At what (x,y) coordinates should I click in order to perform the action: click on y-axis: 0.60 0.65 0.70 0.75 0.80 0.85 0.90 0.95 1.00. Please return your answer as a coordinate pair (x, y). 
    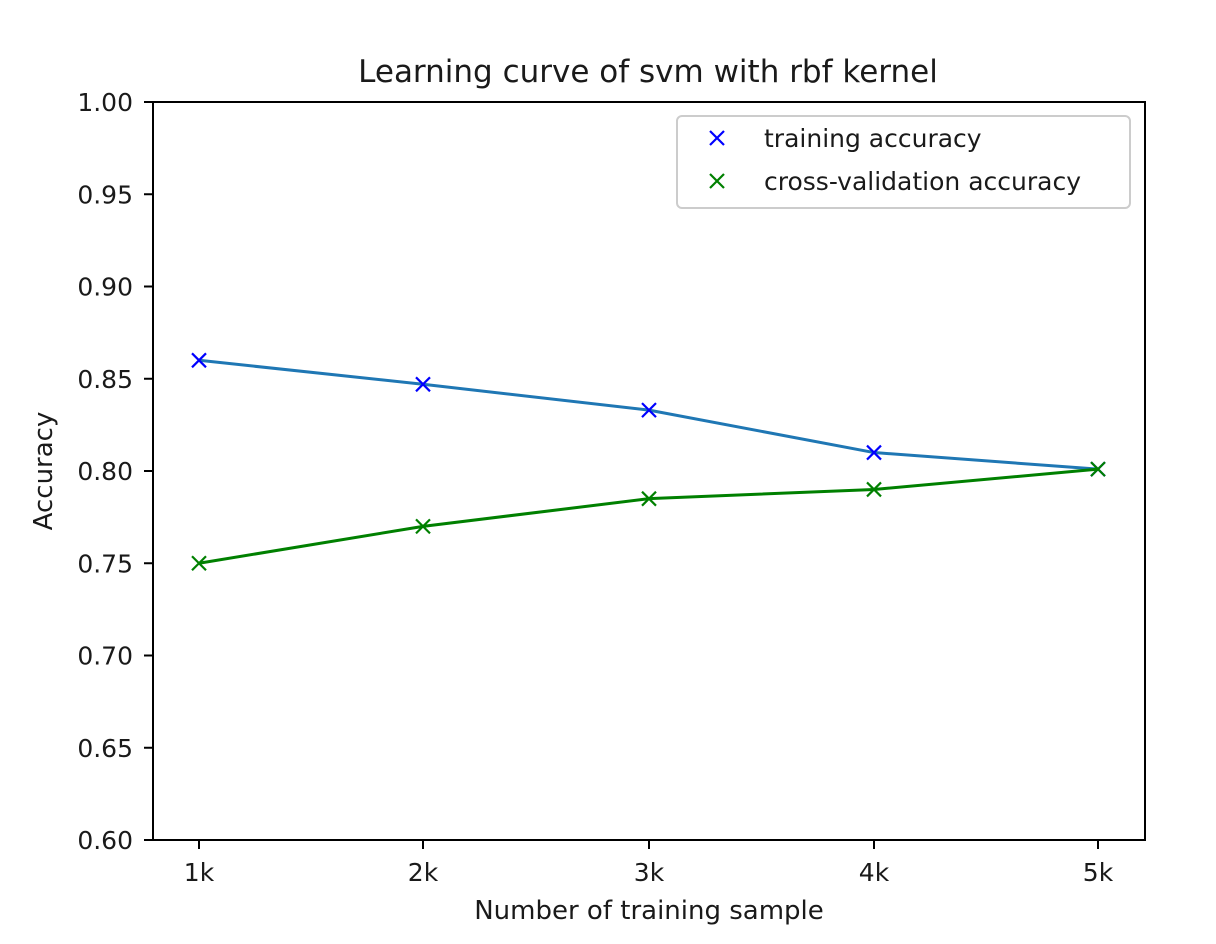
    Looking at the image, I should click on (115, 471).